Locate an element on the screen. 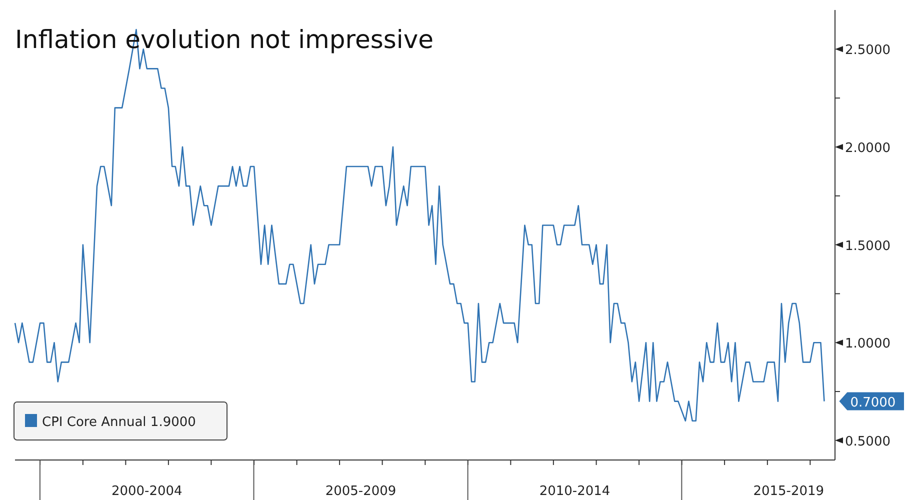 The height and width of the screenshot is (500, 906). x-tick-label: 2010-2014 is located at coordinates (574, 491).